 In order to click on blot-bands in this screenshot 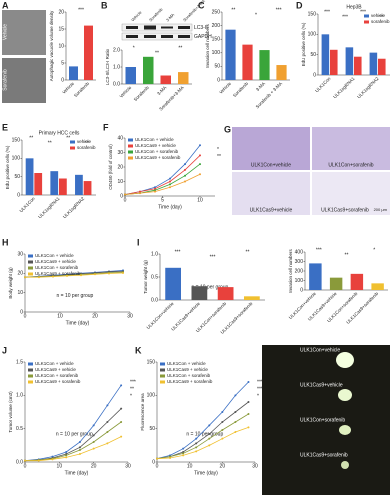, I will do `click(158, 31)`.